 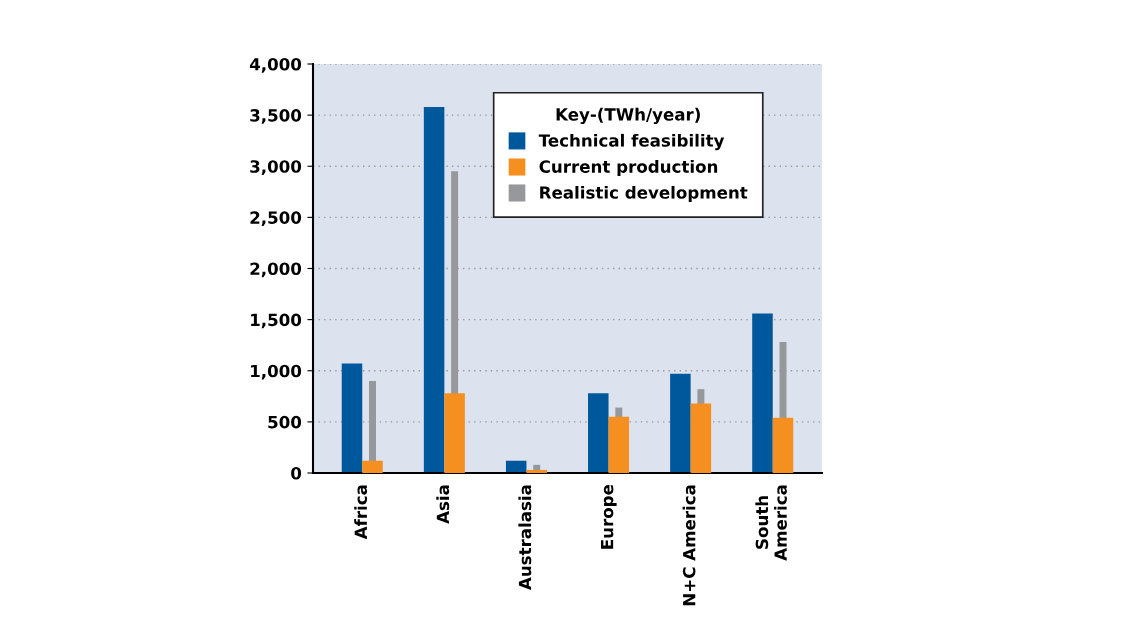 What do you see at coordinates (631, 142) in the screenshot?
I see `legend-label: Technical feasibility` at bounding box center [631, 142].